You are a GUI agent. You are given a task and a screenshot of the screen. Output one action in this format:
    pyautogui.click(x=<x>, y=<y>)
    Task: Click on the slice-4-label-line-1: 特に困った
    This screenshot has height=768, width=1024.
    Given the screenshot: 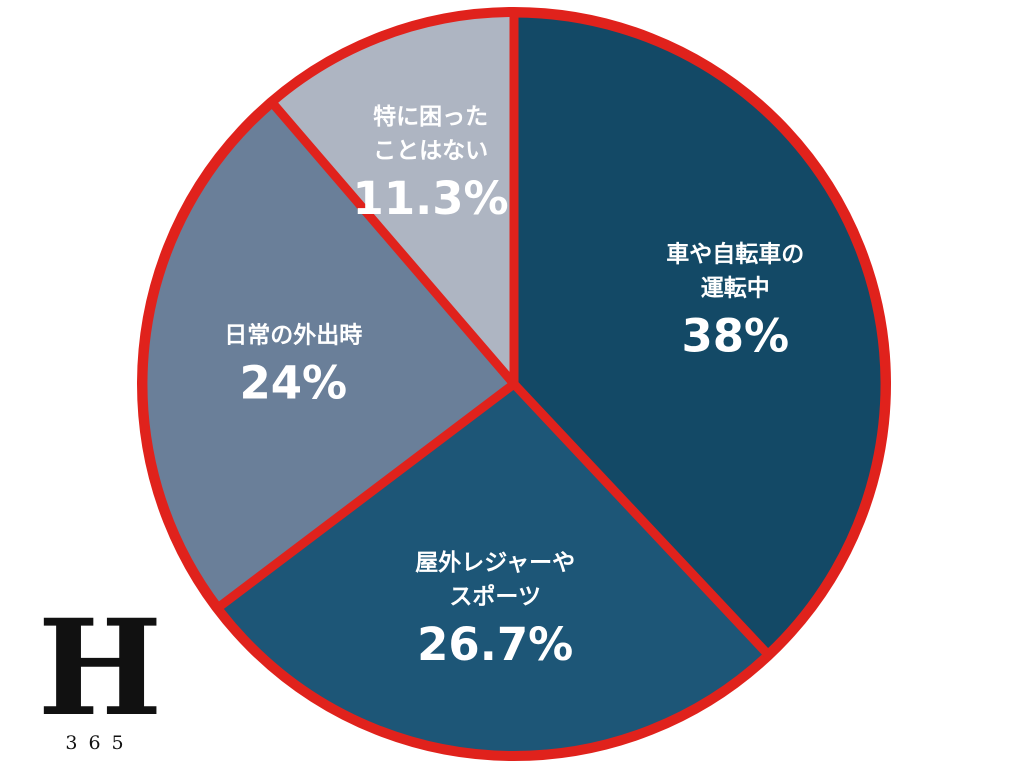 What is the action you would take?
    pyautogui.click(x=430, y=117)
    